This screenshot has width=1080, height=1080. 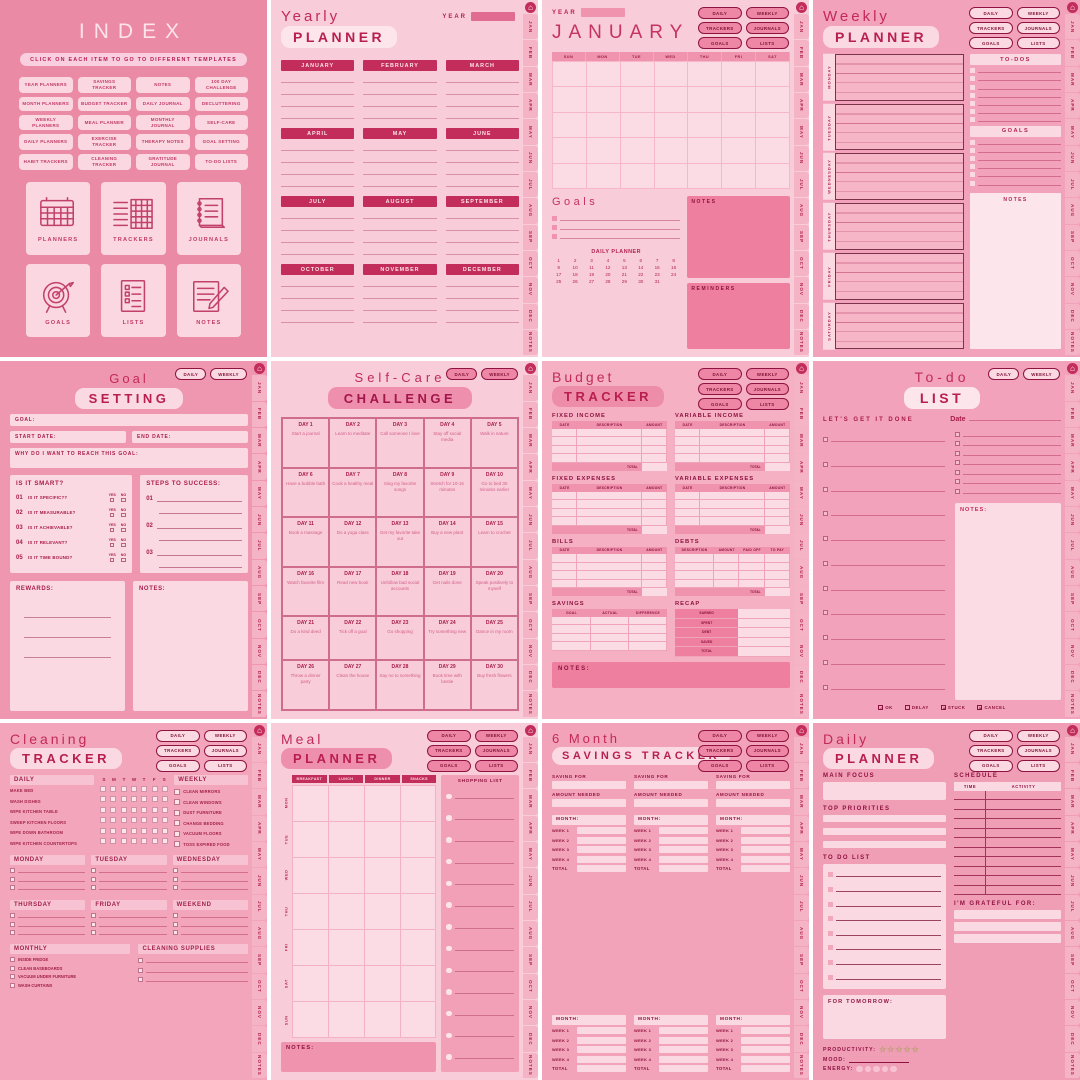 I want to click on month-tab-nov: NOV, so click(x=1072, y=651).